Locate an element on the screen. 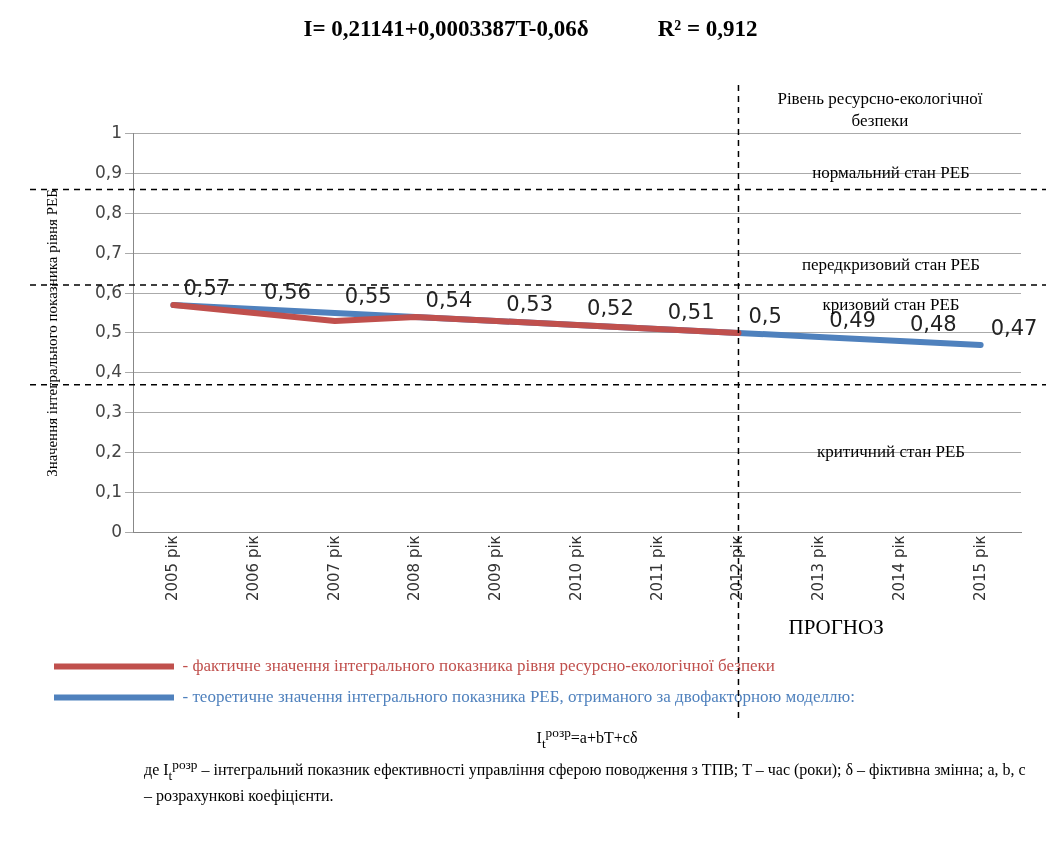 Image resolution: width=1046 pixels, height=851 pixels. text: I$_{t}$$^{розр}$=a+bT+cδ is located at coordinates (587, 738).